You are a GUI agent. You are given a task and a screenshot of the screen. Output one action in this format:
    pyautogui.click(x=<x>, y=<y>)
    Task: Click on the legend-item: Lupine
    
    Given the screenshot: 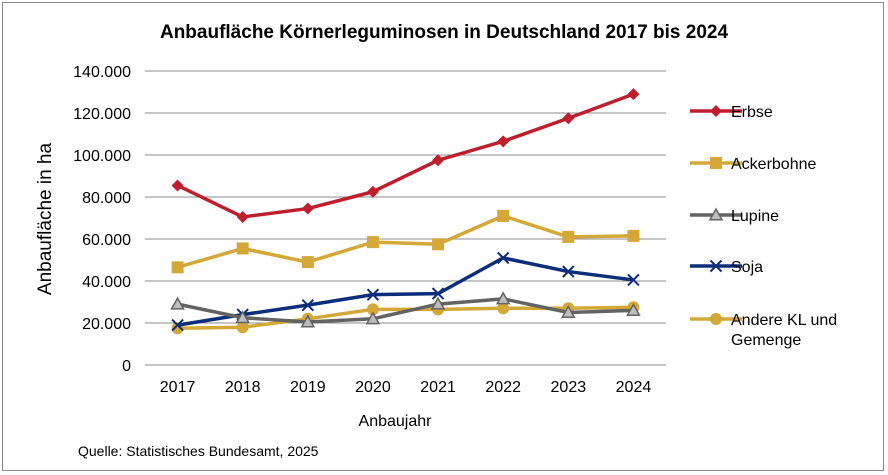 What is the action you would take?
    pyautogui.click(x=734, y=216)
    